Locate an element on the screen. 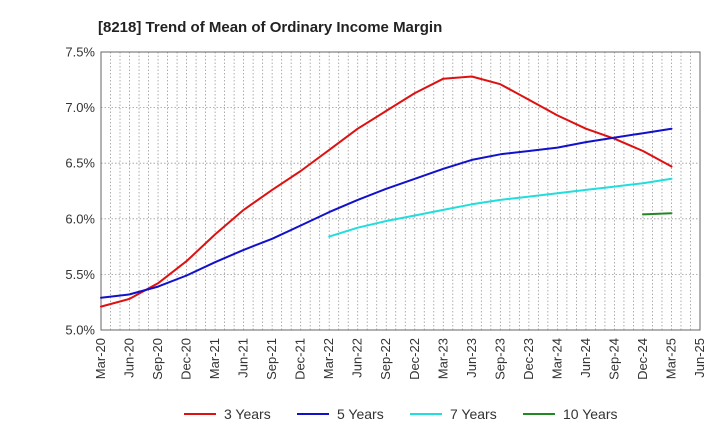 This screenshot has width=720, height=440. series-line-10-years is located at coordinates (657, 214).